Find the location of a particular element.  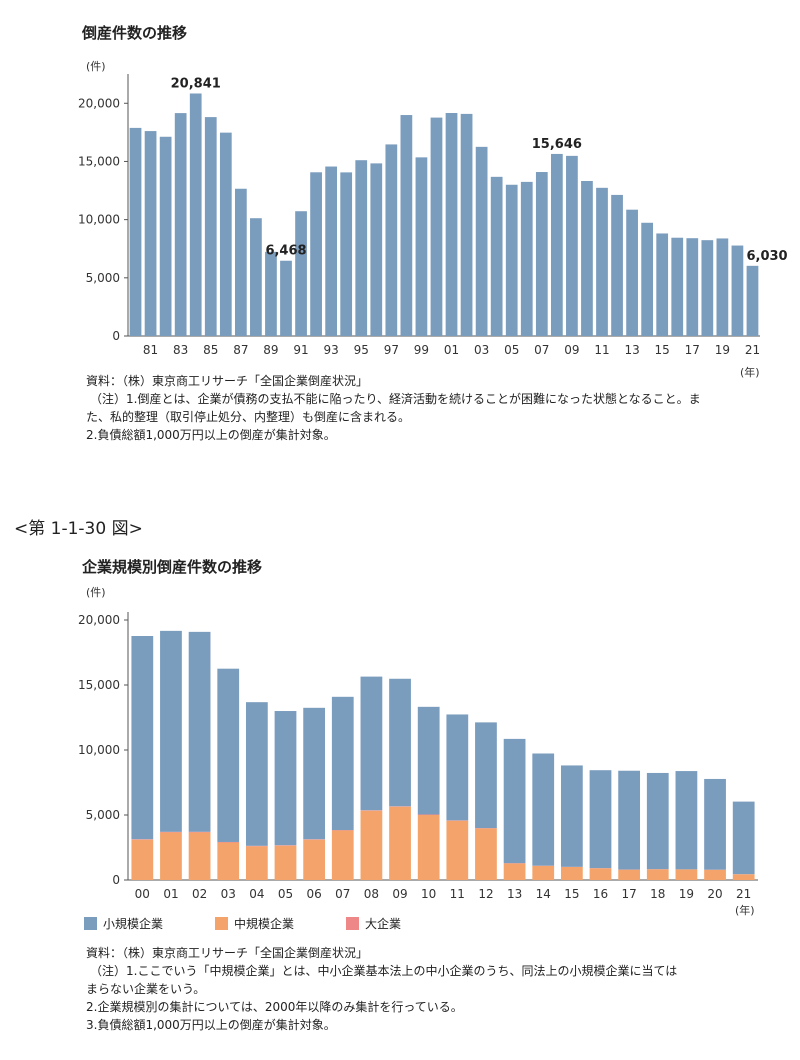

chart1-x-tick-label: 11 is located at coordinates (601, 350).